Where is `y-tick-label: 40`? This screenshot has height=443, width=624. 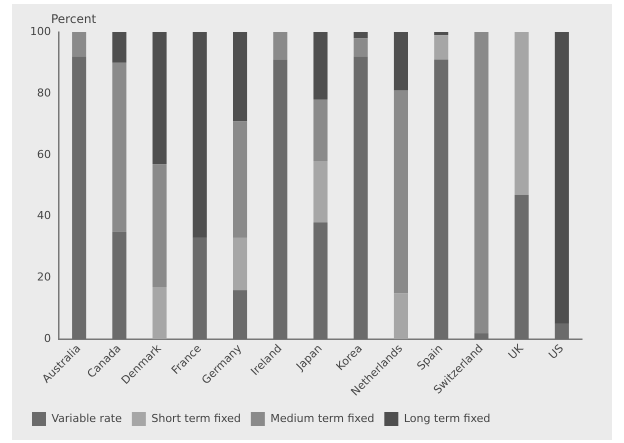
y-tick-label: 40 is located at coordinates (43, 215).